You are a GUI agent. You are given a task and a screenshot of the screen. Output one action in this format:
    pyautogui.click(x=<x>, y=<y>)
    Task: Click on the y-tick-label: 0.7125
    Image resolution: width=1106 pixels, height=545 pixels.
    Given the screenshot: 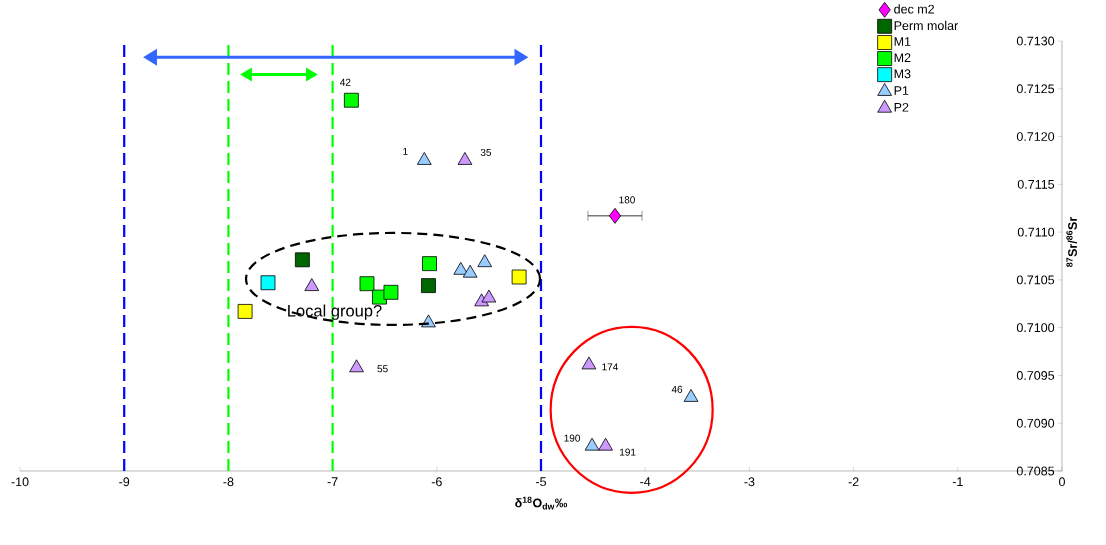 What is the action you would take?
    pyautogui.click(x=1035, y=89)
    